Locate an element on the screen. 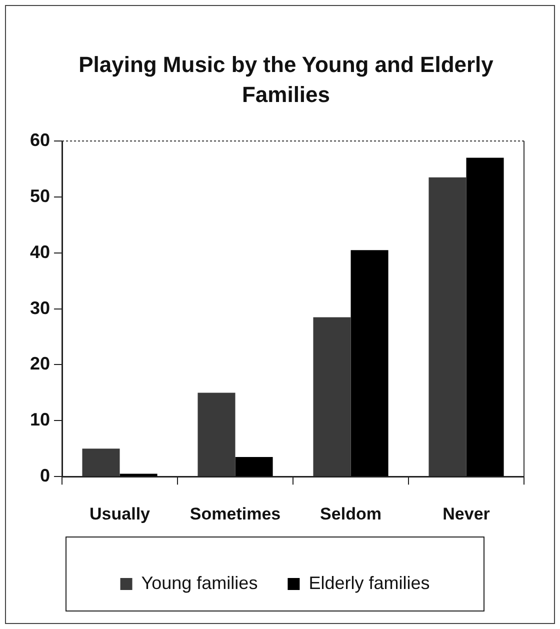  x-tick-label: Usually is located at coordinates (120, 514).